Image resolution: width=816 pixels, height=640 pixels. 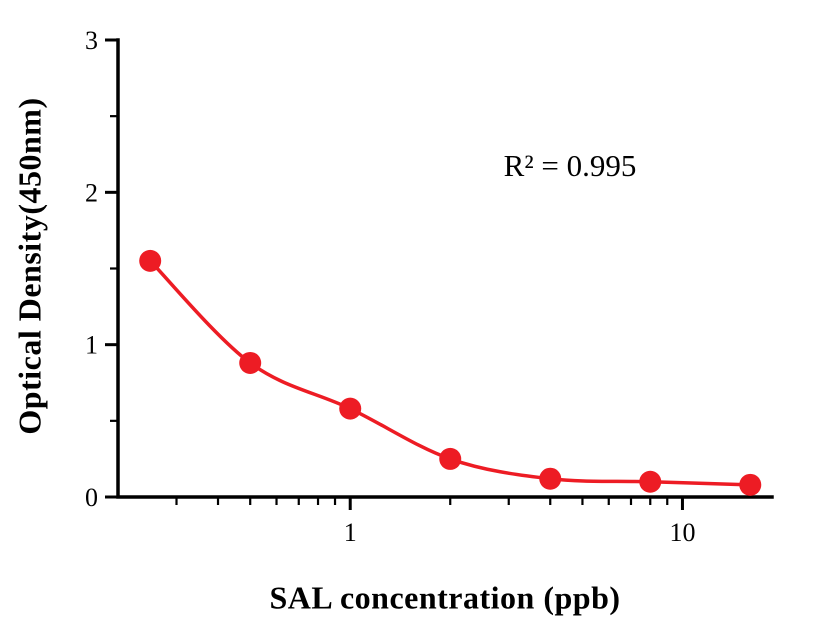 What do you see at coordinates (91, 40) in the screenshot?
I see `y-tick-label: 3` at bounding box center [91, 40].